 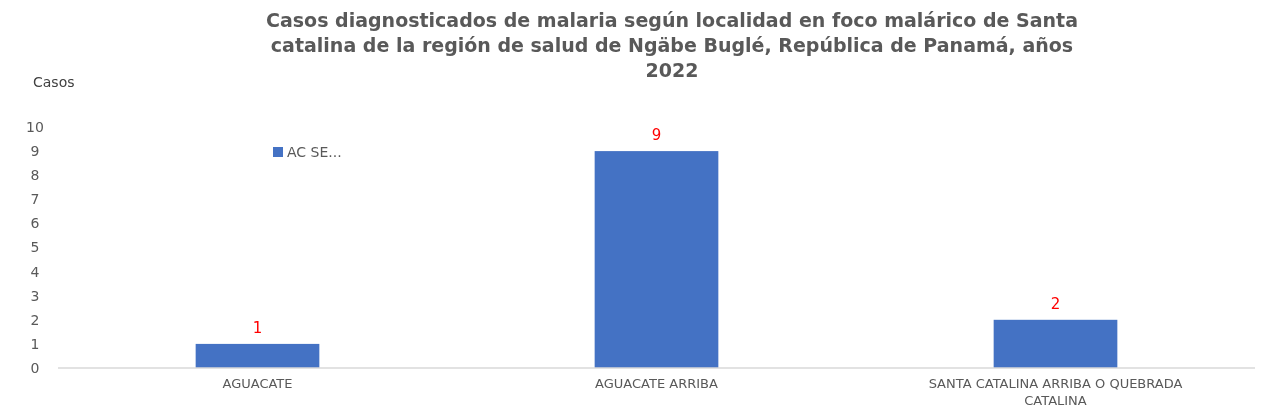 I want to click on y-tick-label: 6, so click(x=35, y=223).